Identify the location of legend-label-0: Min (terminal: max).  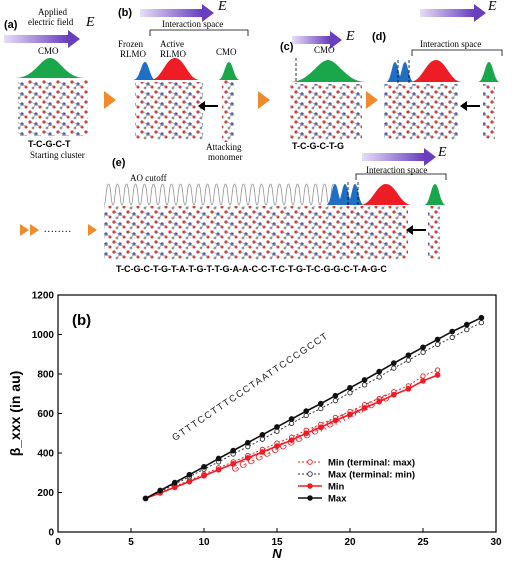
(371, 463).